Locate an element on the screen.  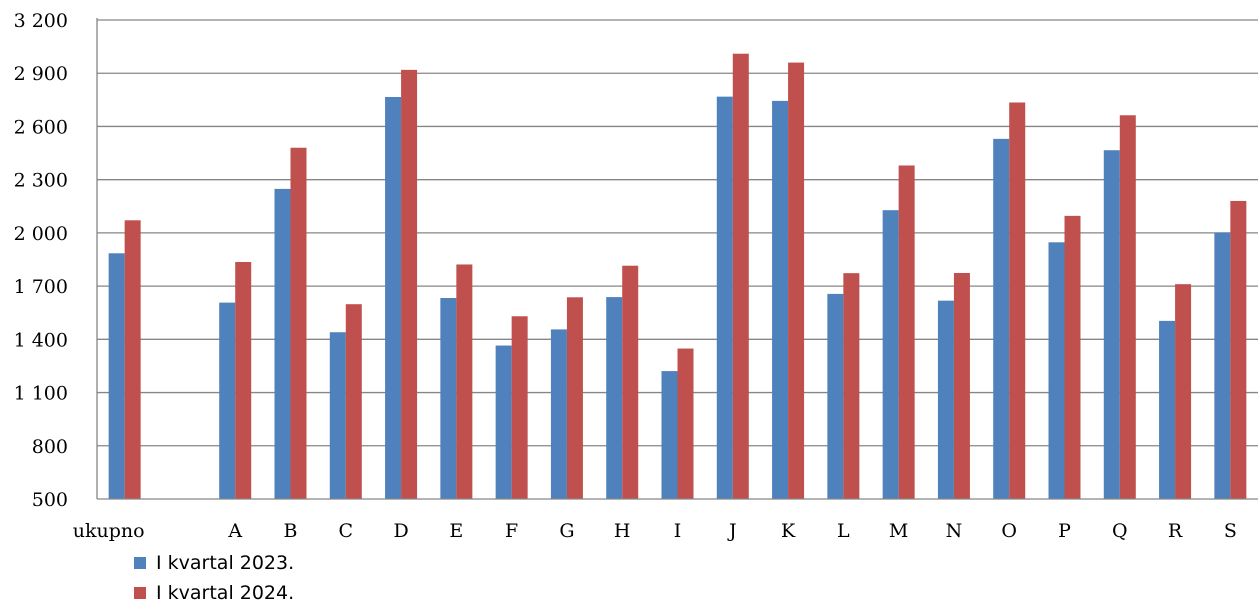
x-tick-label: D is located at coordinates (400, 531).